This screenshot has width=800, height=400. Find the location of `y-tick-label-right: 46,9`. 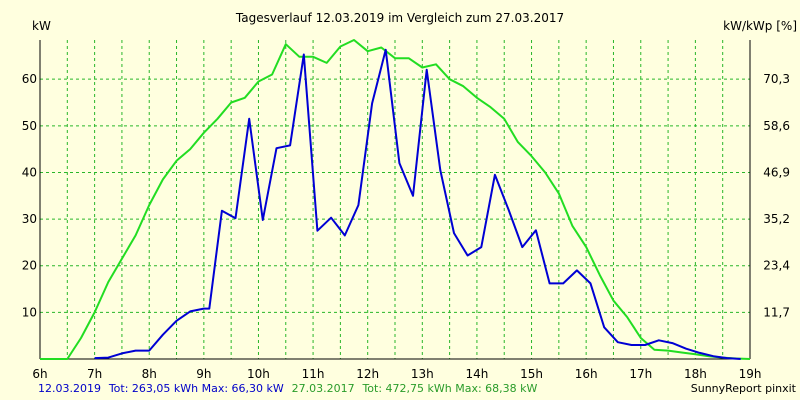

y-tick-label-right: 46,9 is located at coordinates (776, 172).